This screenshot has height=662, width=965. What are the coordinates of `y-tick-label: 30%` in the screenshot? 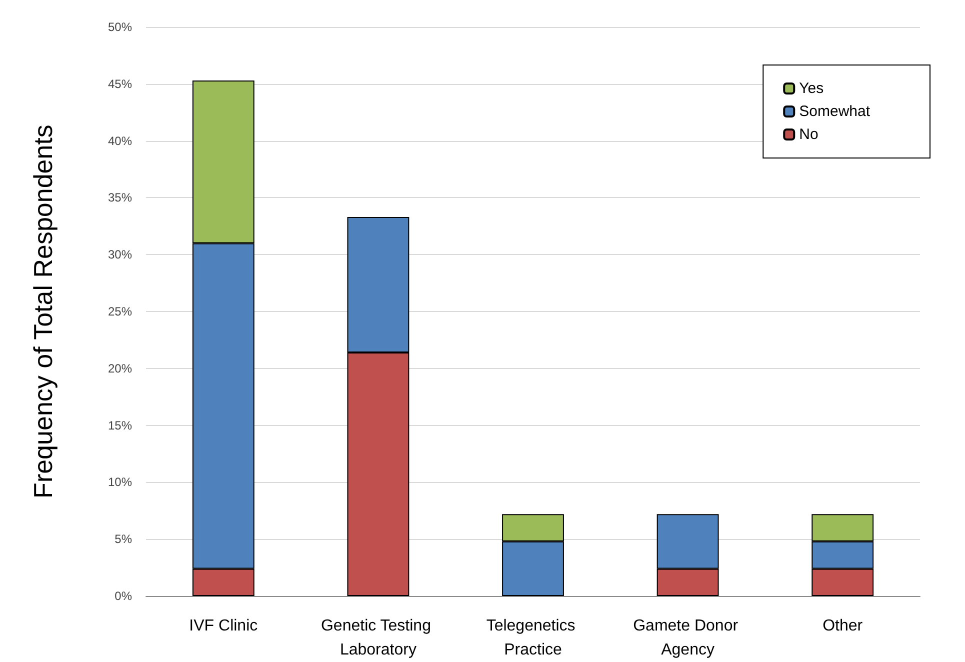 It's located at (120, 255).